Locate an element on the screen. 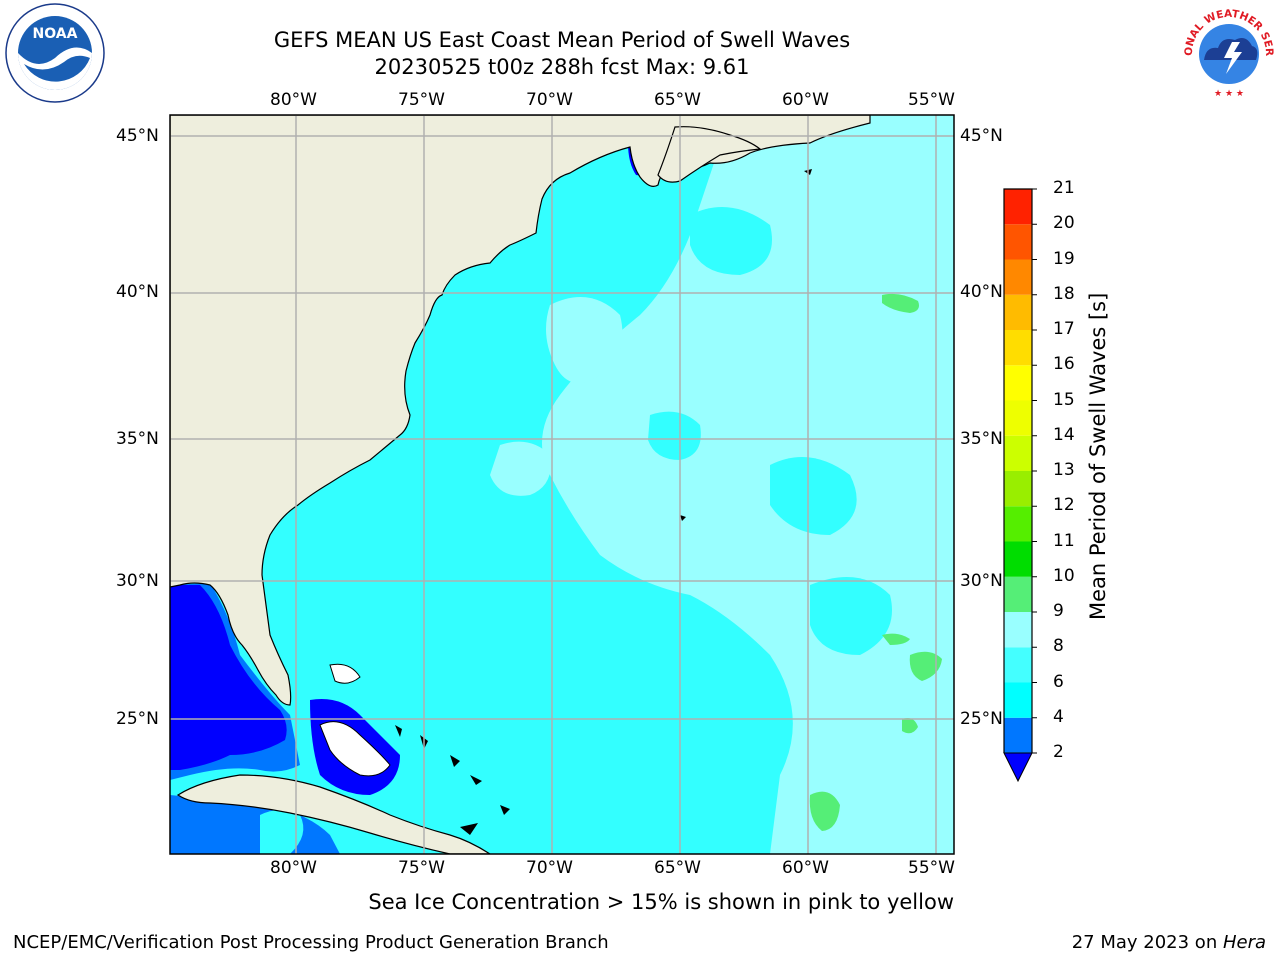  colorbar-tick-label: 17 is located at coordinates (1064, 329).